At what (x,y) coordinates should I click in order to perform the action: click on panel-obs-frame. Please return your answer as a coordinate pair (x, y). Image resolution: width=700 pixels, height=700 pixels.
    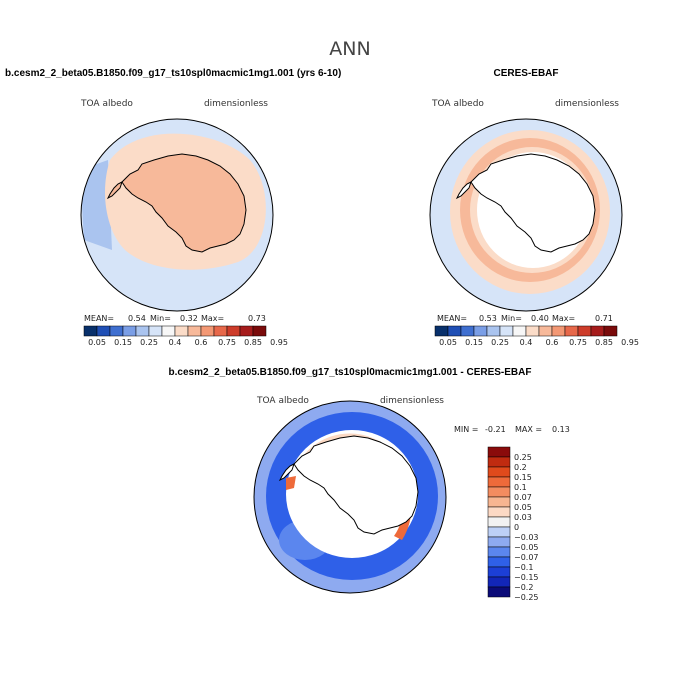
    Looking at the image, I should click on (526, 215).